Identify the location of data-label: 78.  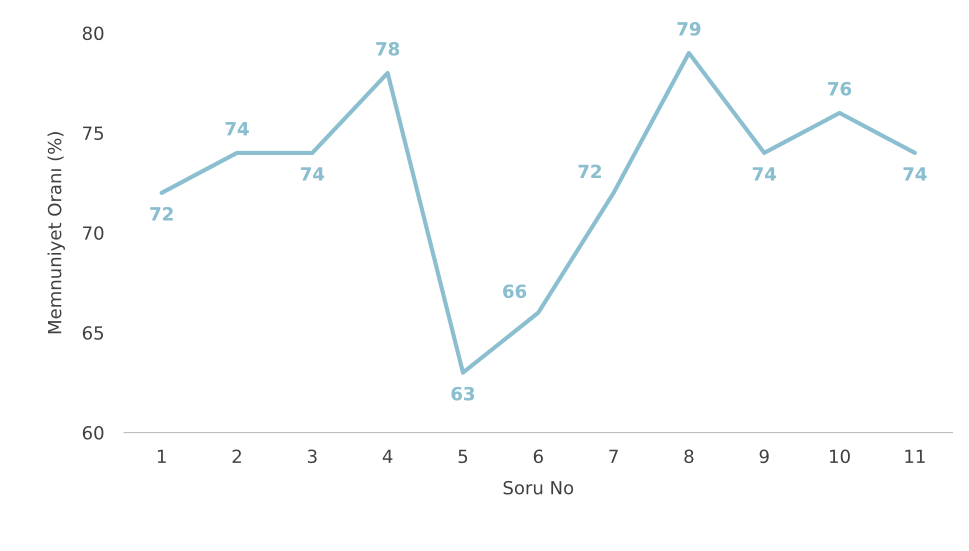
(388, 49).